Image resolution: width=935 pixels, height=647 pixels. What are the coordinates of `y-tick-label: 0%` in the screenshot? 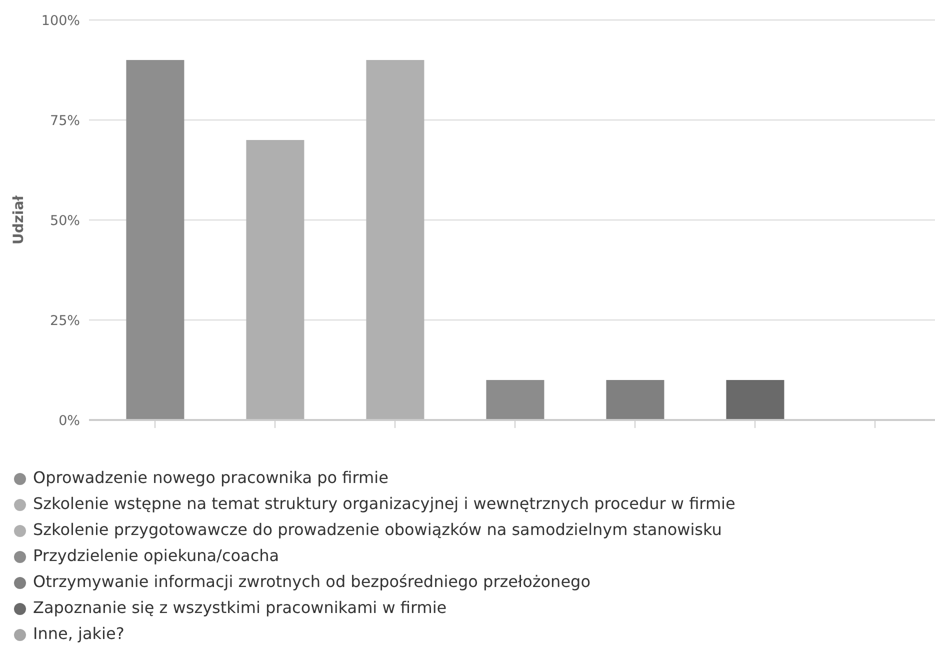 It's located at (69, 420).